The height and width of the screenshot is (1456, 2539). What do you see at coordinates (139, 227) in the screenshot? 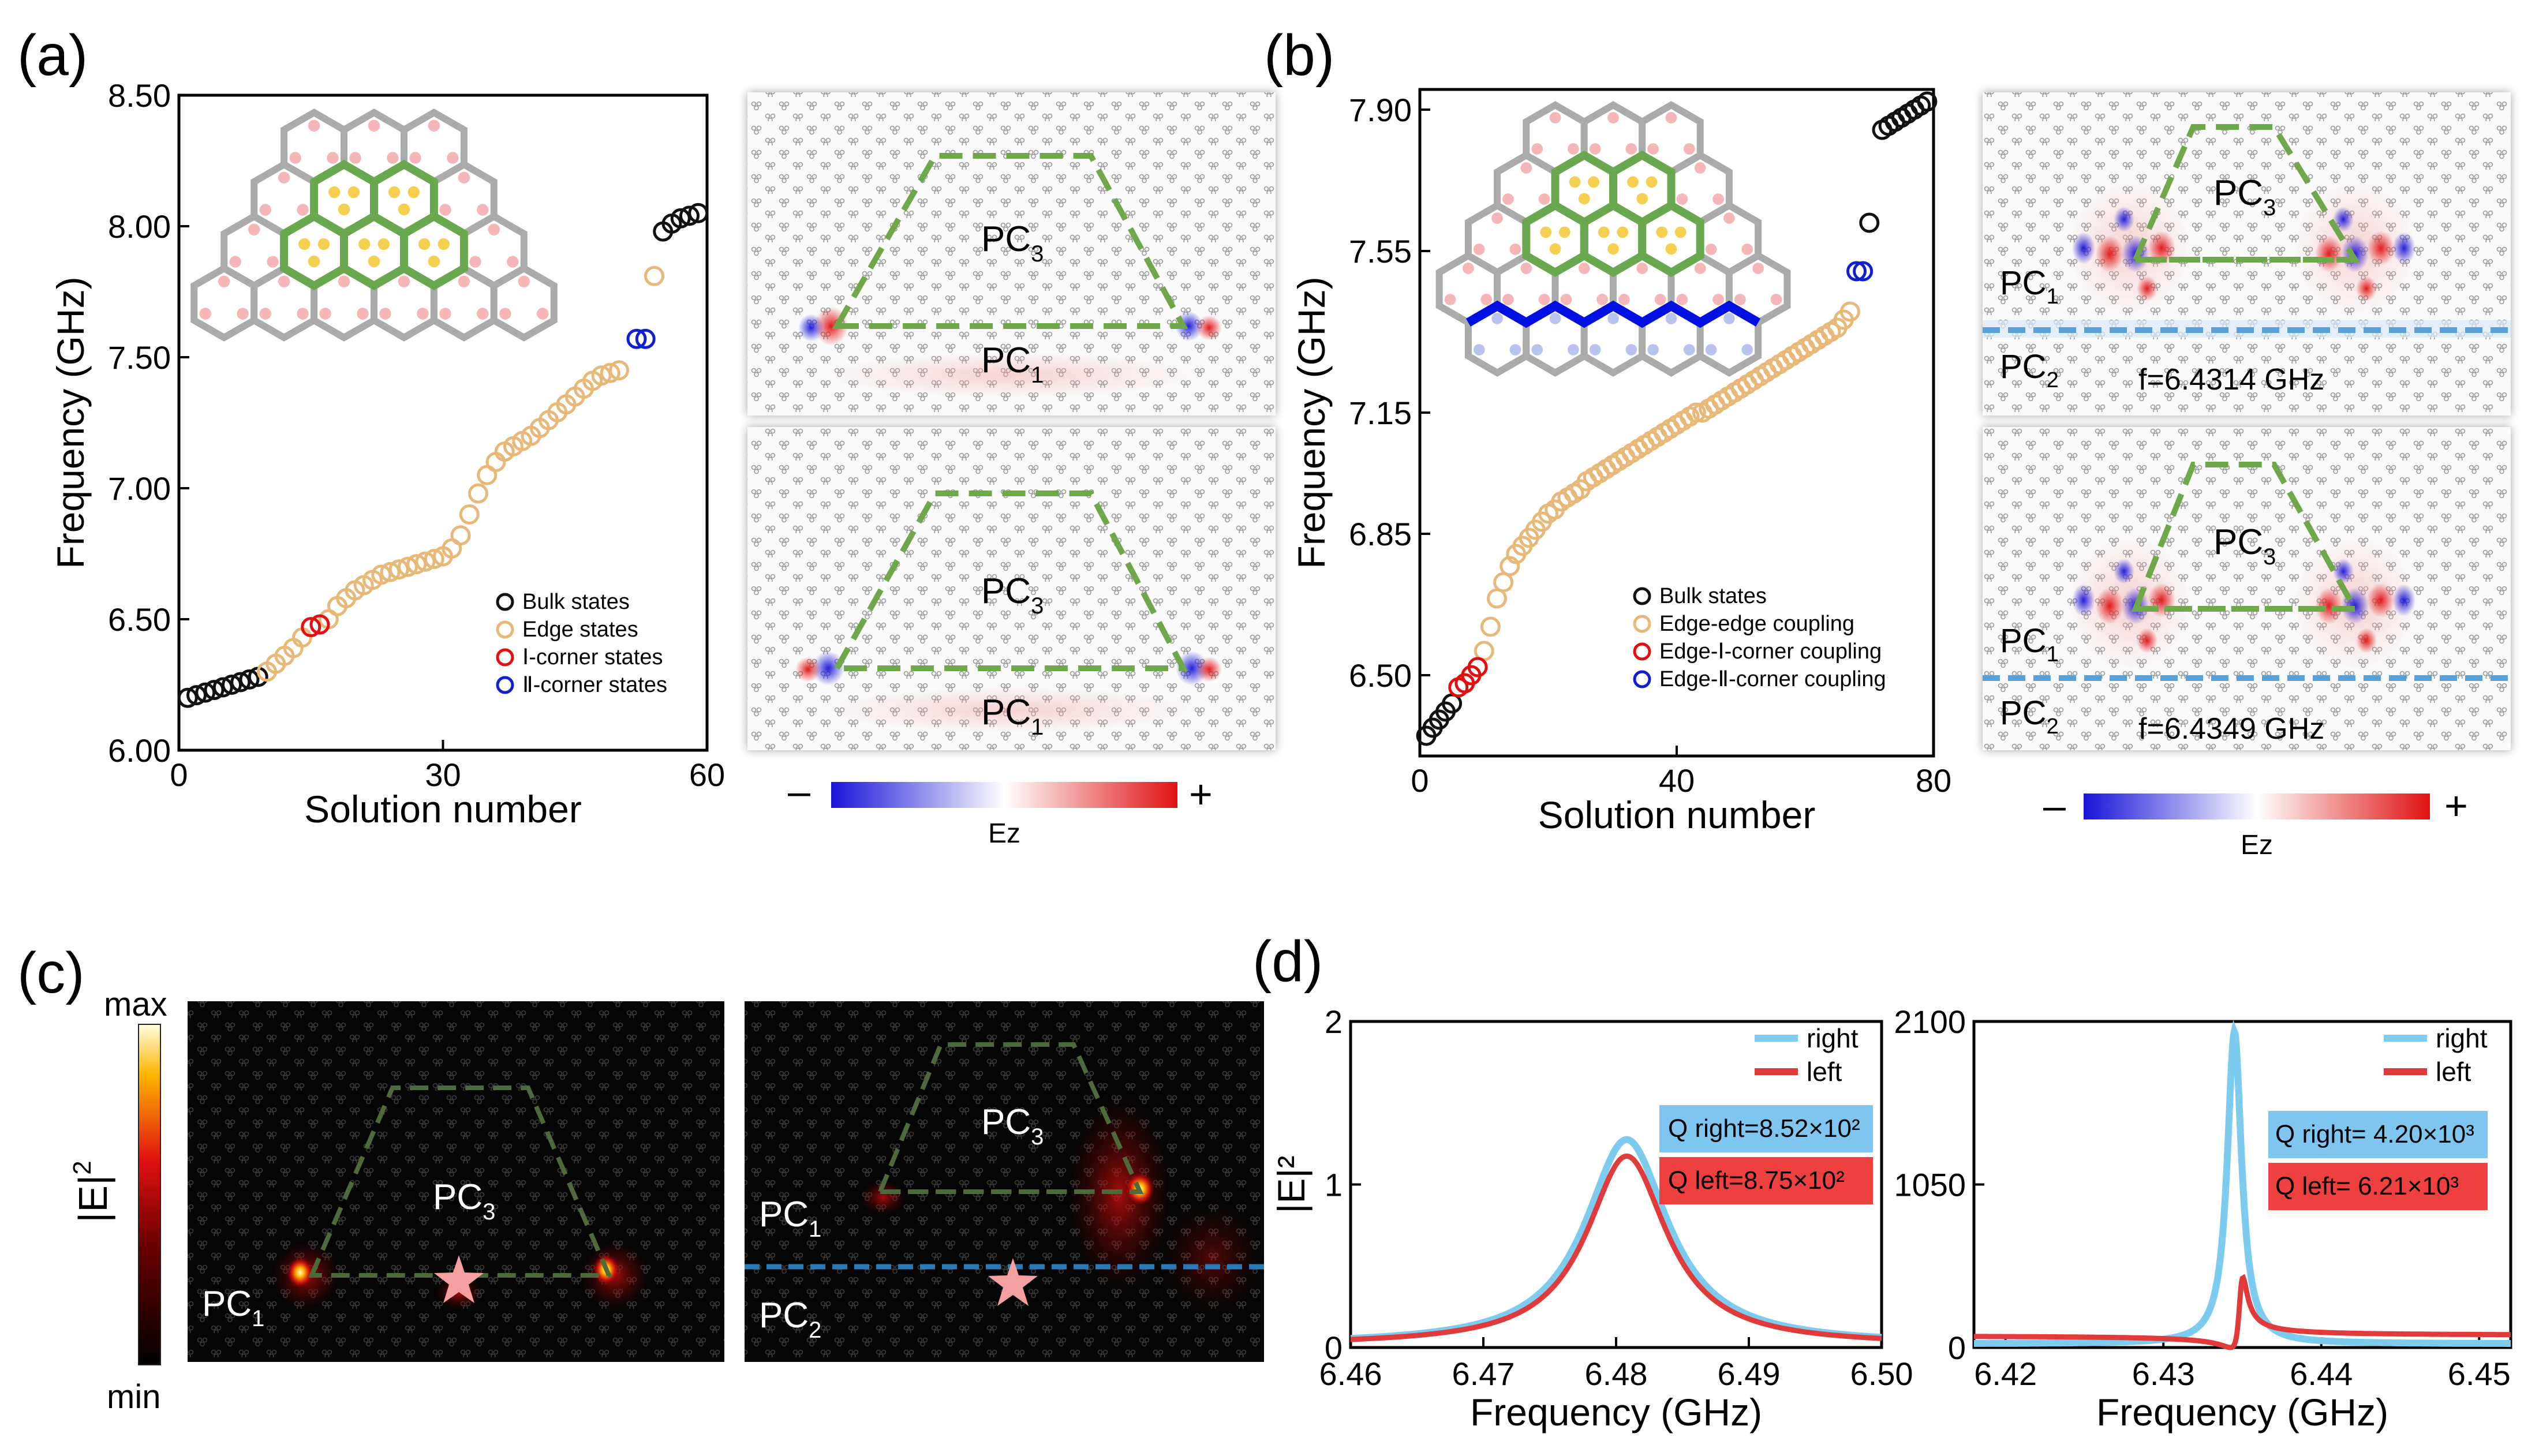
I see `a-ytick-label: 8.00` at bounding box center [139, 227].